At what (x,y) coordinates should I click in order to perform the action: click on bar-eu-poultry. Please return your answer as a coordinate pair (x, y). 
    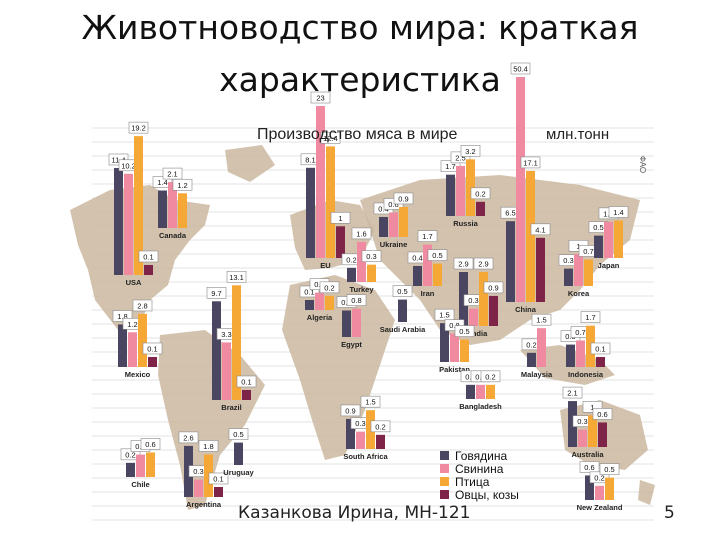
    Looking at the image, I should click on (330, 202).